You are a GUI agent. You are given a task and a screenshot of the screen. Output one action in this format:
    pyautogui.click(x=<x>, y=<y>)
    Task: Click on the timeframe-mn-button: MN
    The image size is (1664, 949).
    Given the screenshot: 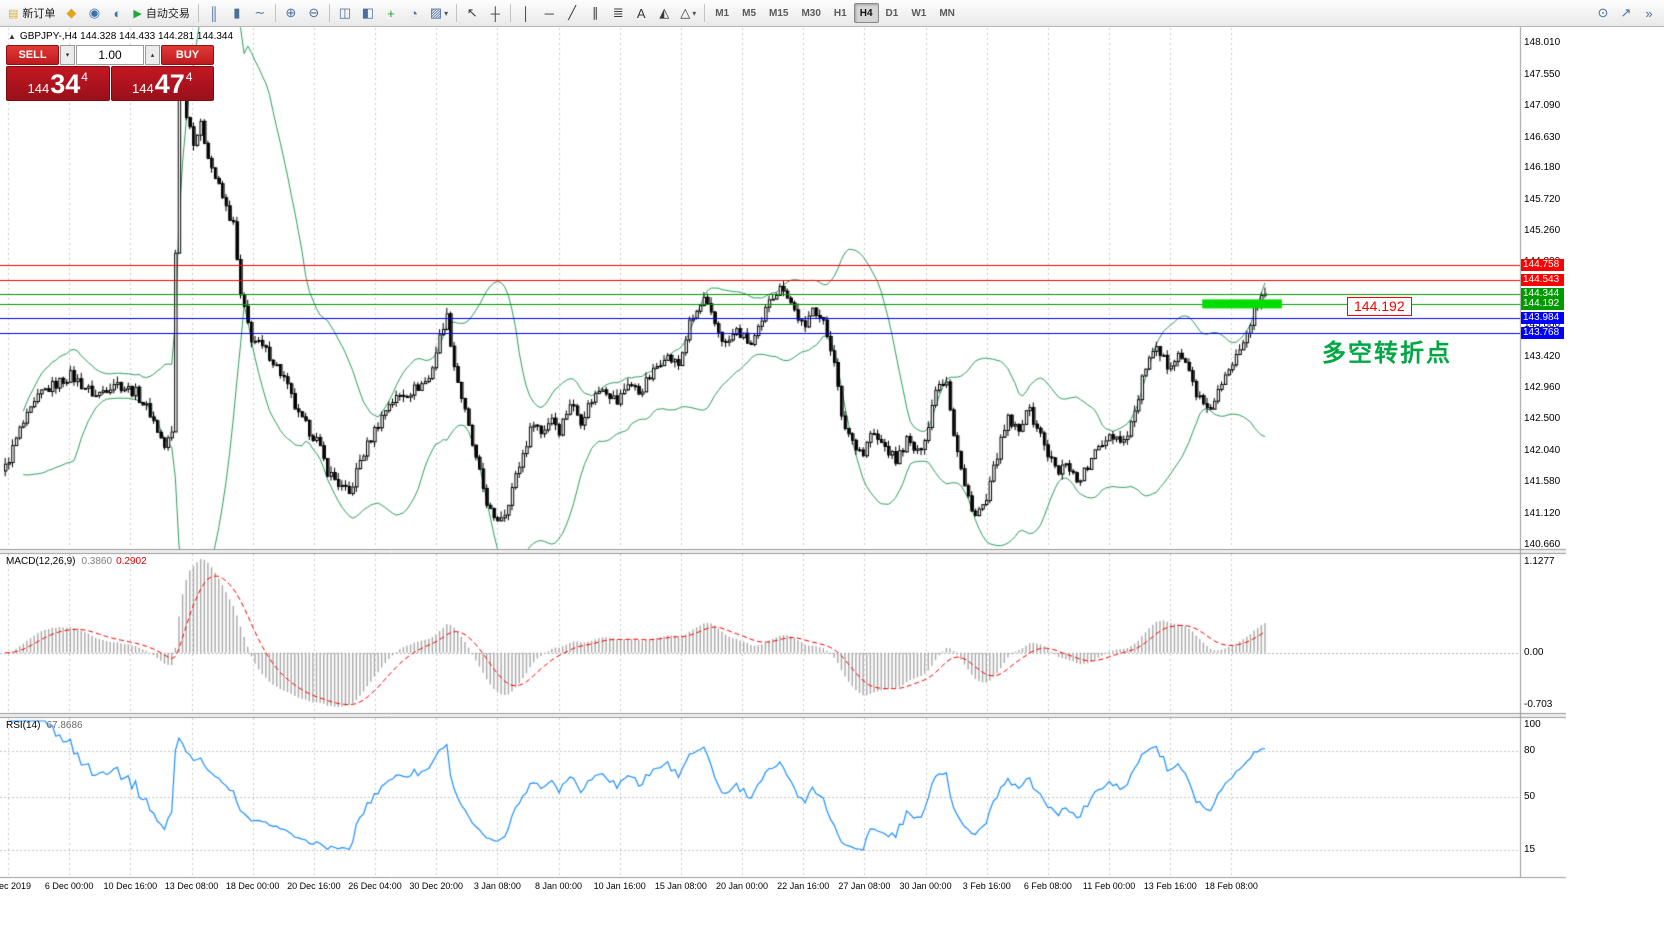 What is the action you would take?
    pyautogui.click(x=947, y=13)
    